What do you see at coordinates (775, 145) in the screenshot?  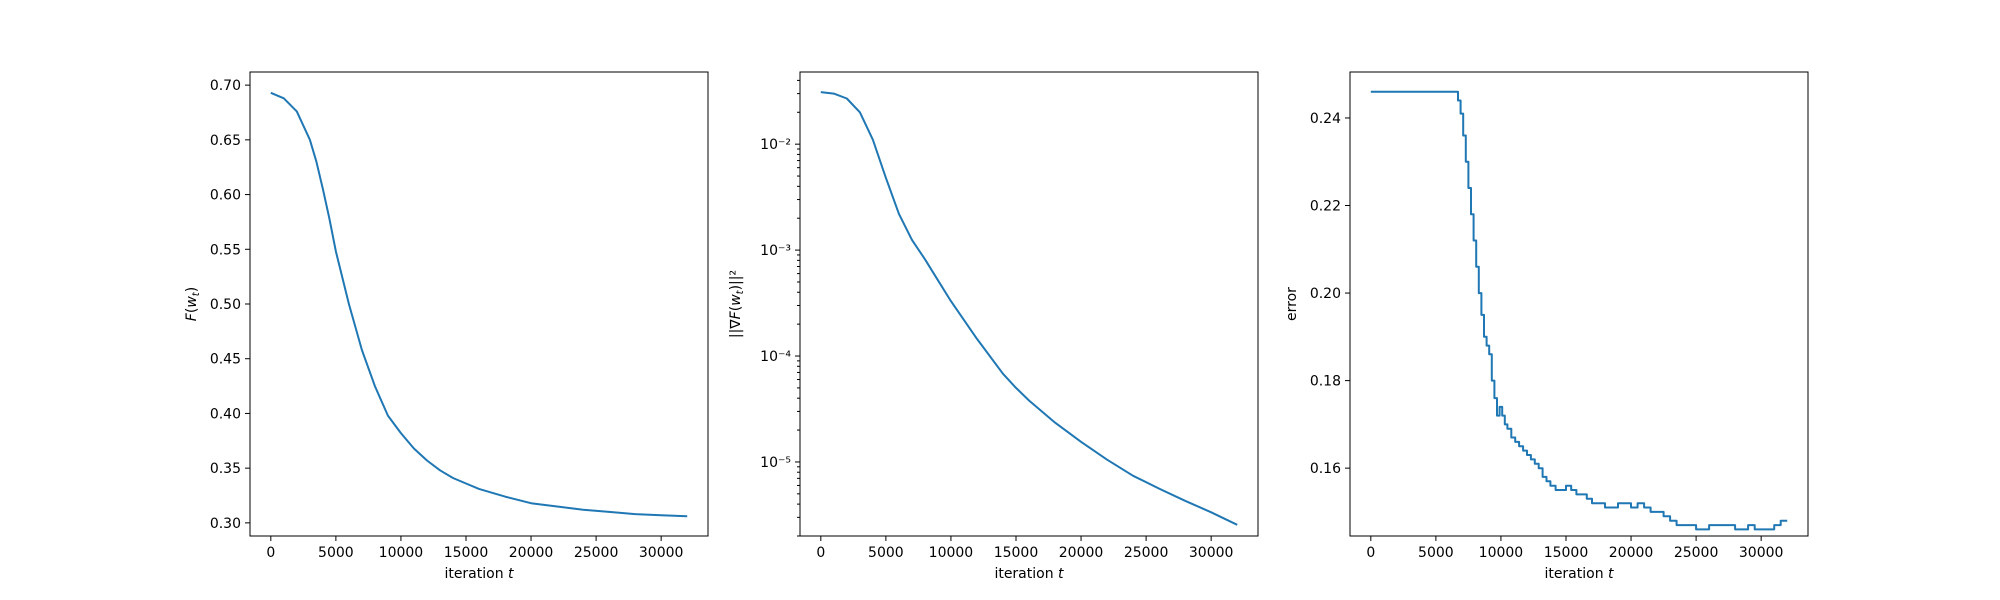 I see `gradient-norm-ytick-label: 10⁻²` at bounding box center [775, 145].